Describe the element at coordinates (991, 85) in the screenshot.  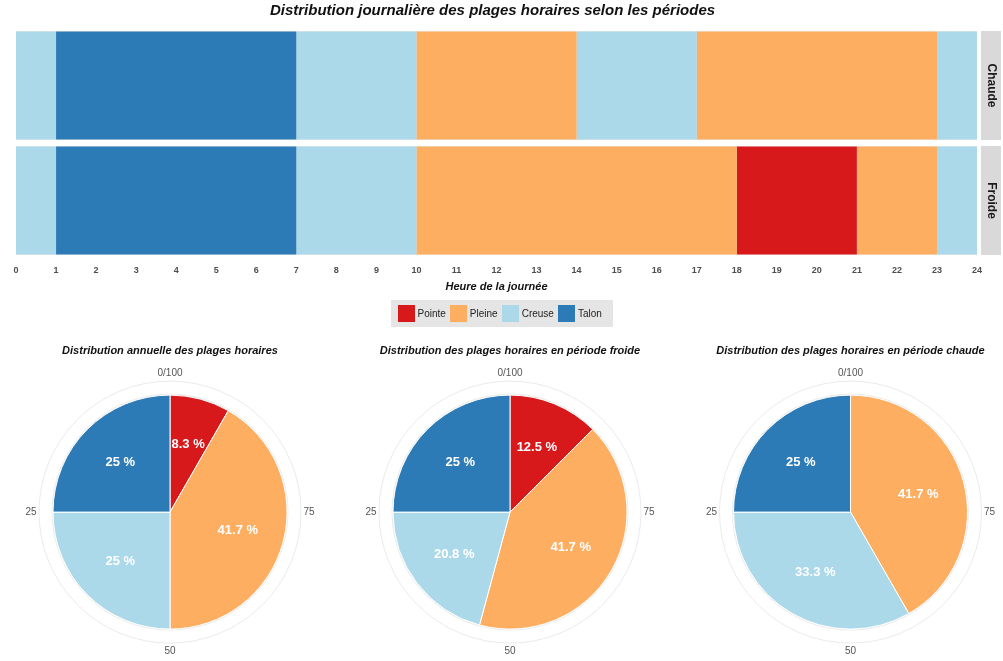
I see `y-tick-label: Chaude` at that location.